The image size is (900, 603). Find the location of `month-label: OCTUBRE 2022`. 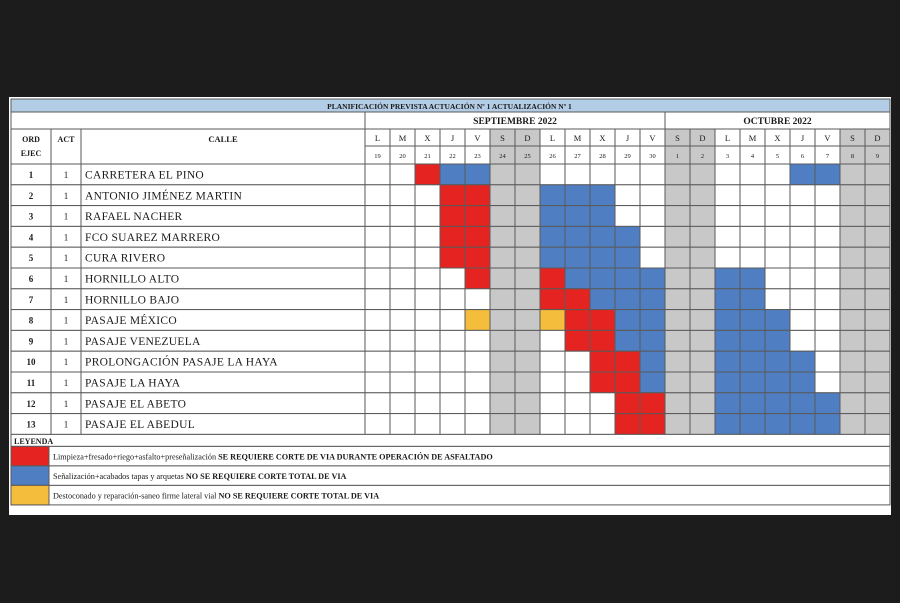

month-label: OCTUBRE 2022 is located at coordinates (777, 122).